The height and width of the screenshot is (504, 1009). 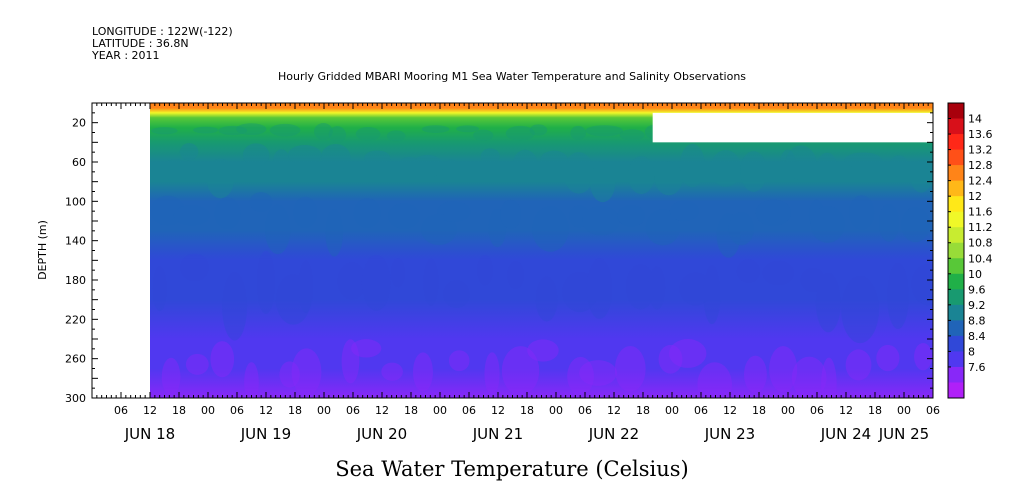 What do you see at coordinates (980, 134) in the screenshot?
I see `colorbar-label: 13.6` at bounding box center [980, 134].